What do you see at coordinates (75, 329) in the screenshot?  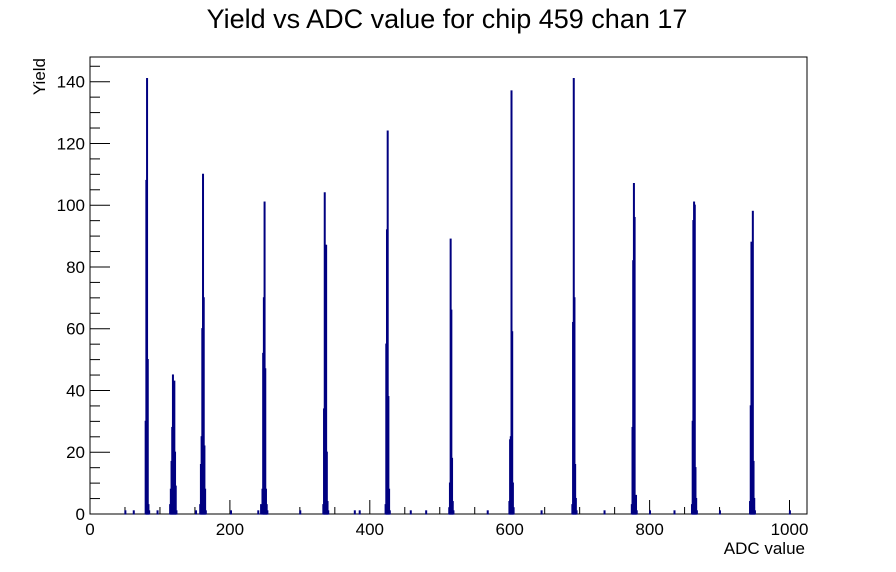 I see `y-tick-label: 60` at bounding box center [75, 329].